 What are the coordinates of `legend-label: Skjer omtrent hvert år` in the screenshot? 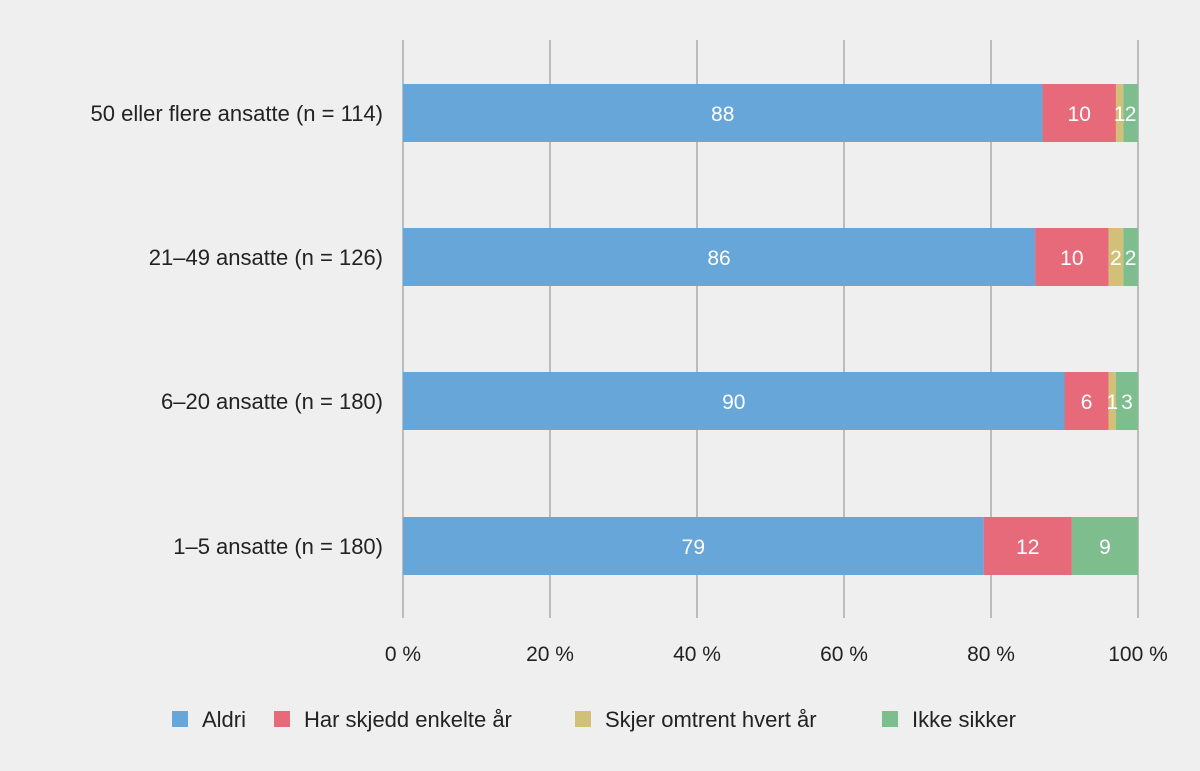 It's located at (711, 719).